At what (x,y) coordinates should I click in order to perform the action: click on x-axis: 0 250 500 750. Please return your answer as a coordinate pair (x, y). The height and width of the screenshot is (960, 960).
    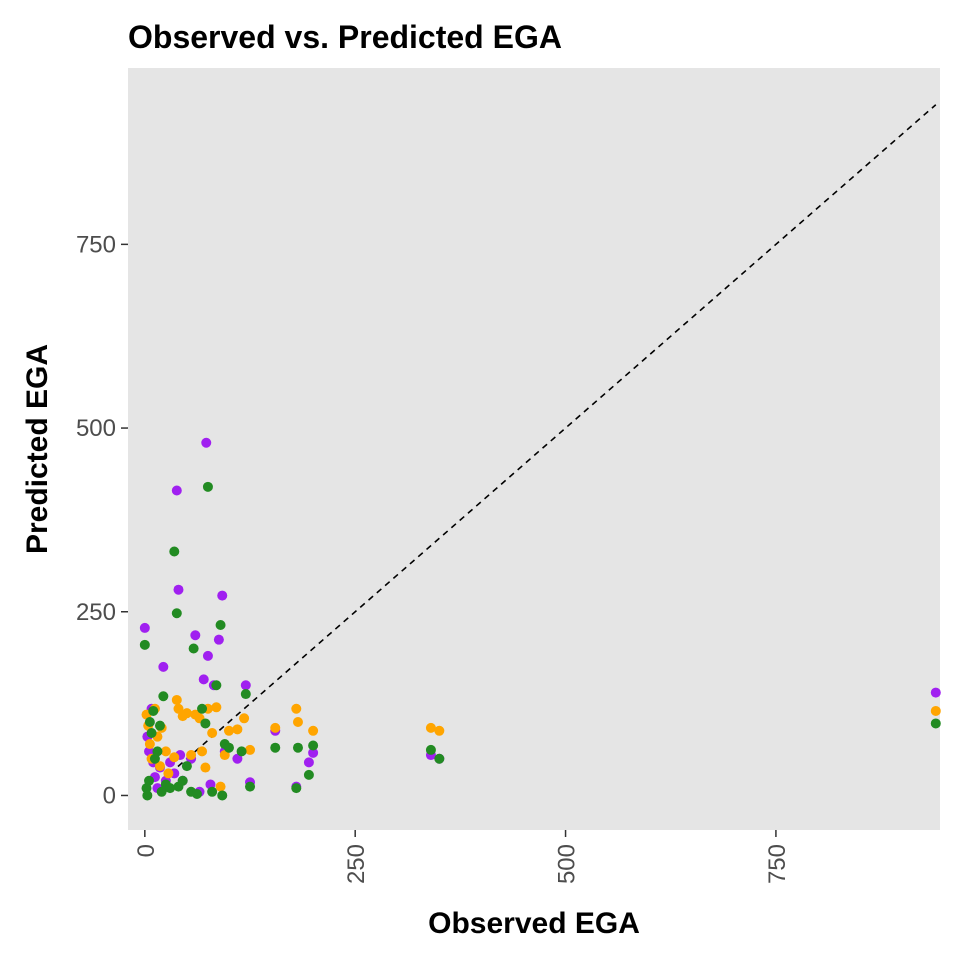
    Looking at the image, I should click on (462, 857).